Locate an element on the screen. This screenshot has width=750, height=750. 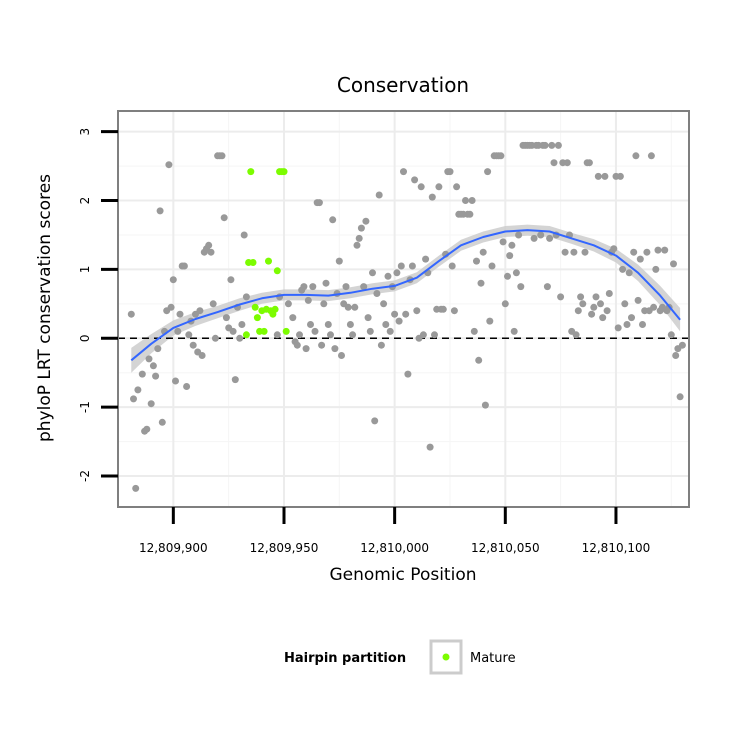
legend-title: Hairpin partition is located at coordinates (345, 658).